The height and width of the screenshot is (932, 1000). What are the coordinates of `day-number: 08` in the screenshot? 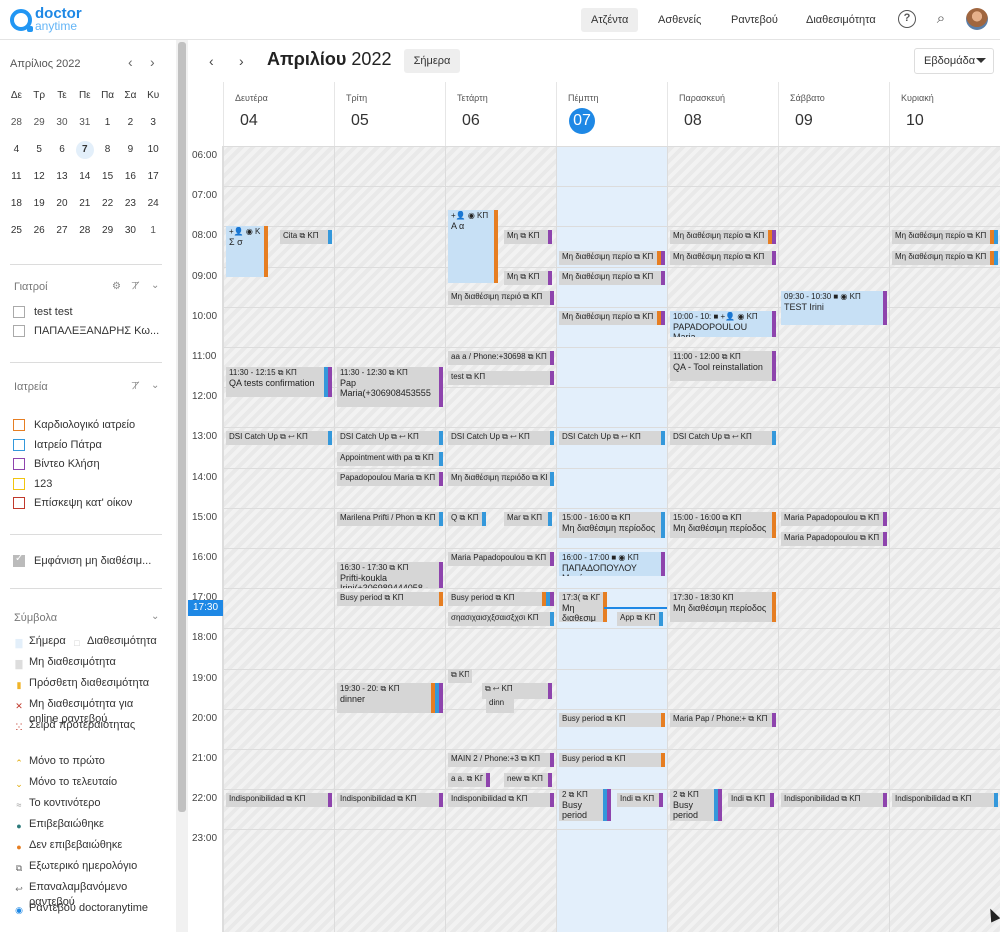 It's located at (693, 120).